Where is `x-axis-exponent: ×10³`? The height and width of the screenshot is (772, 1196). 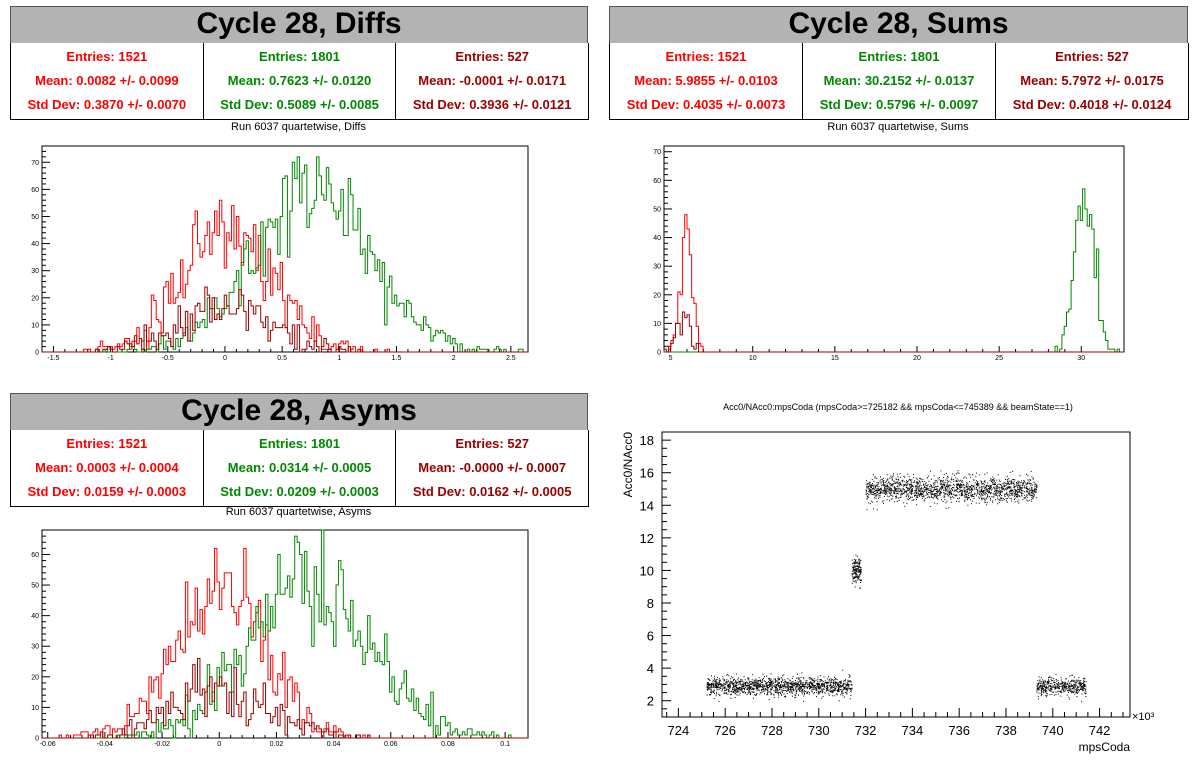 x-axis-exponent: ×10³ is located at coordinates (1143, 717).